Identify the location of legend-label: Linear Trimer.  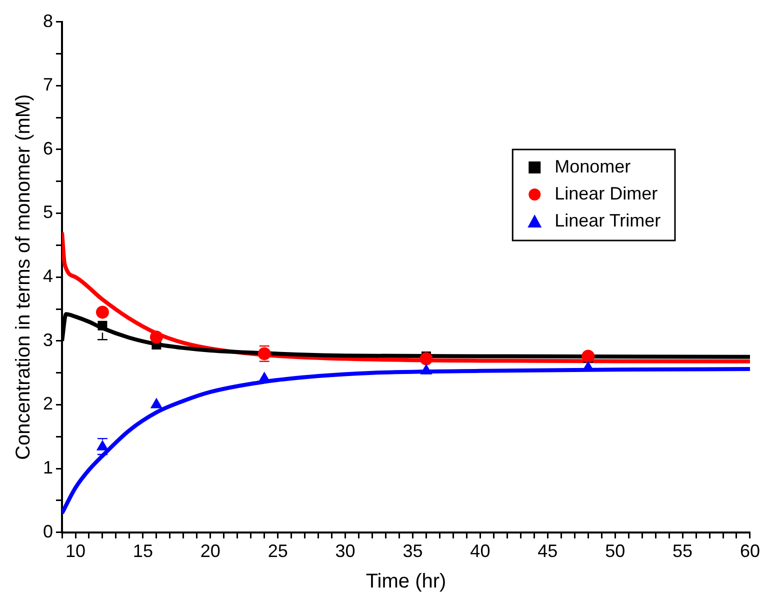
(607, 220).